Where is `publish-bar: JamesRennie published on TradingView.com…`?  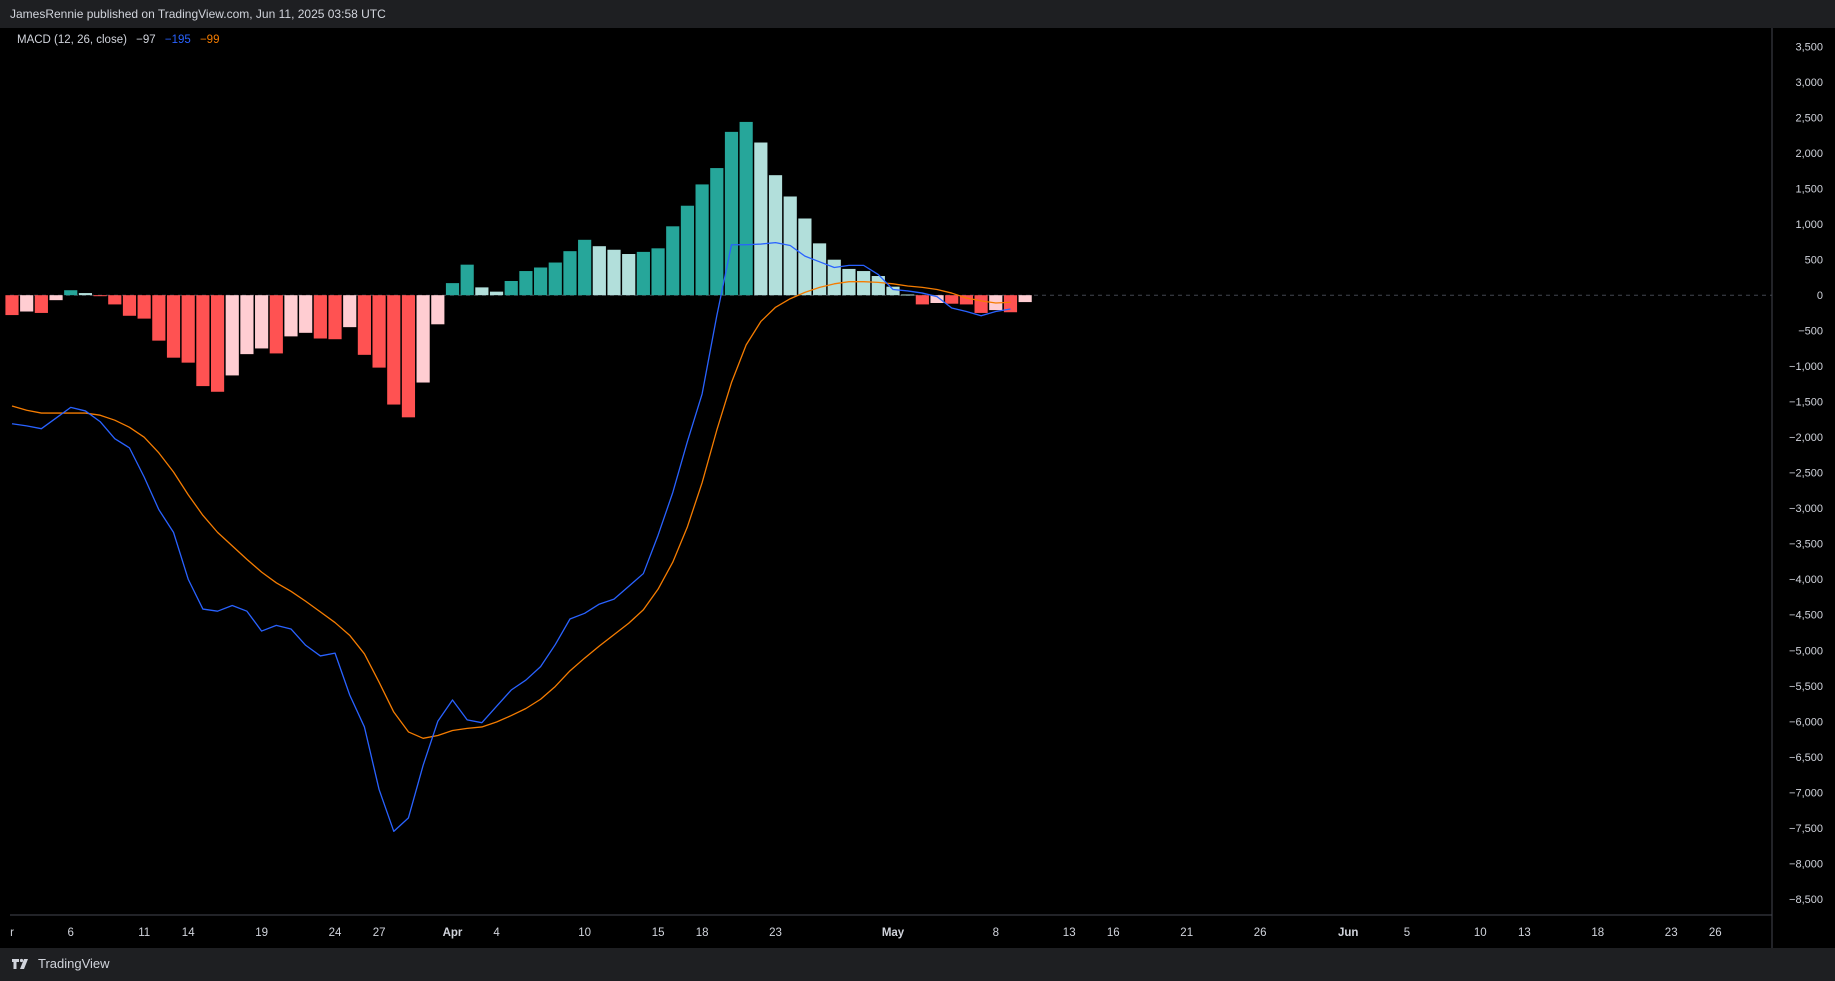
publish-bar: JamesRennie published on TradingView.com… is located at coordinates (917, 14).